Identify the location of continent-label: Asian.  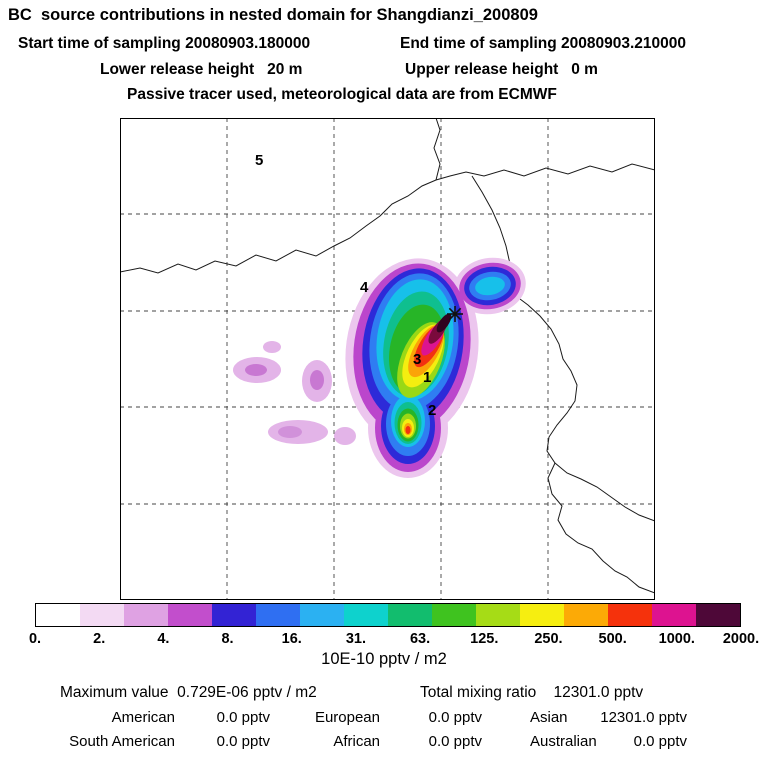
(549, 717).